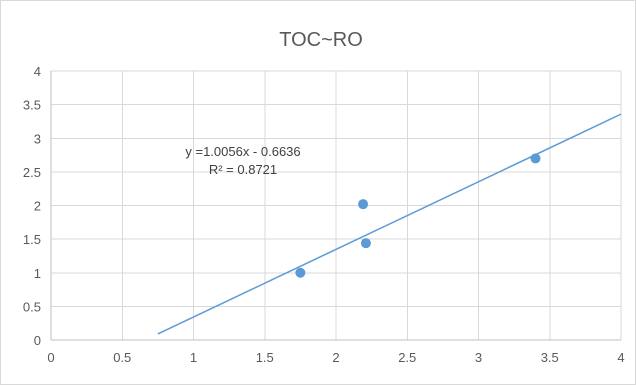 The image size is (636, 385). I want to click on x-tick-label: 1.5, so click(265, 357).